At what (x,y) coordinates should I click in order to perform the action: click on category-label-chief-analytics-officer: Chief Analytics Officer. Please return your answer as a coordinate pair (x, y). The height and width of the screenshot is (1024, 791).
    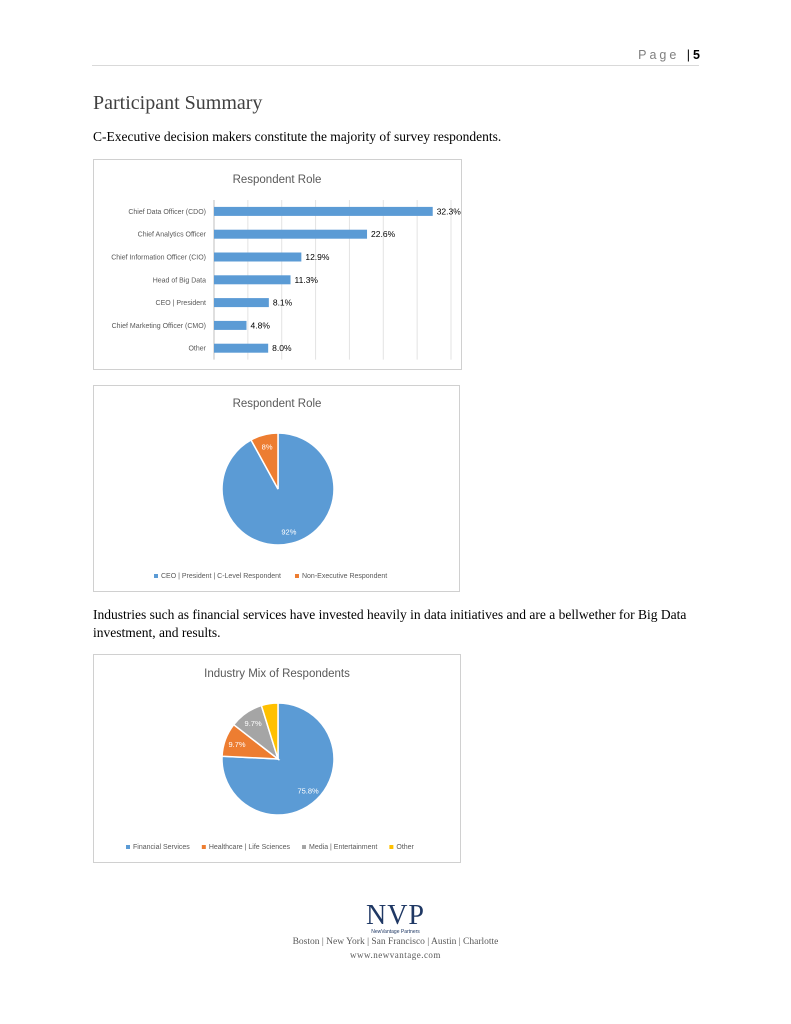
    Looking at the image, I should click on (172, 235).